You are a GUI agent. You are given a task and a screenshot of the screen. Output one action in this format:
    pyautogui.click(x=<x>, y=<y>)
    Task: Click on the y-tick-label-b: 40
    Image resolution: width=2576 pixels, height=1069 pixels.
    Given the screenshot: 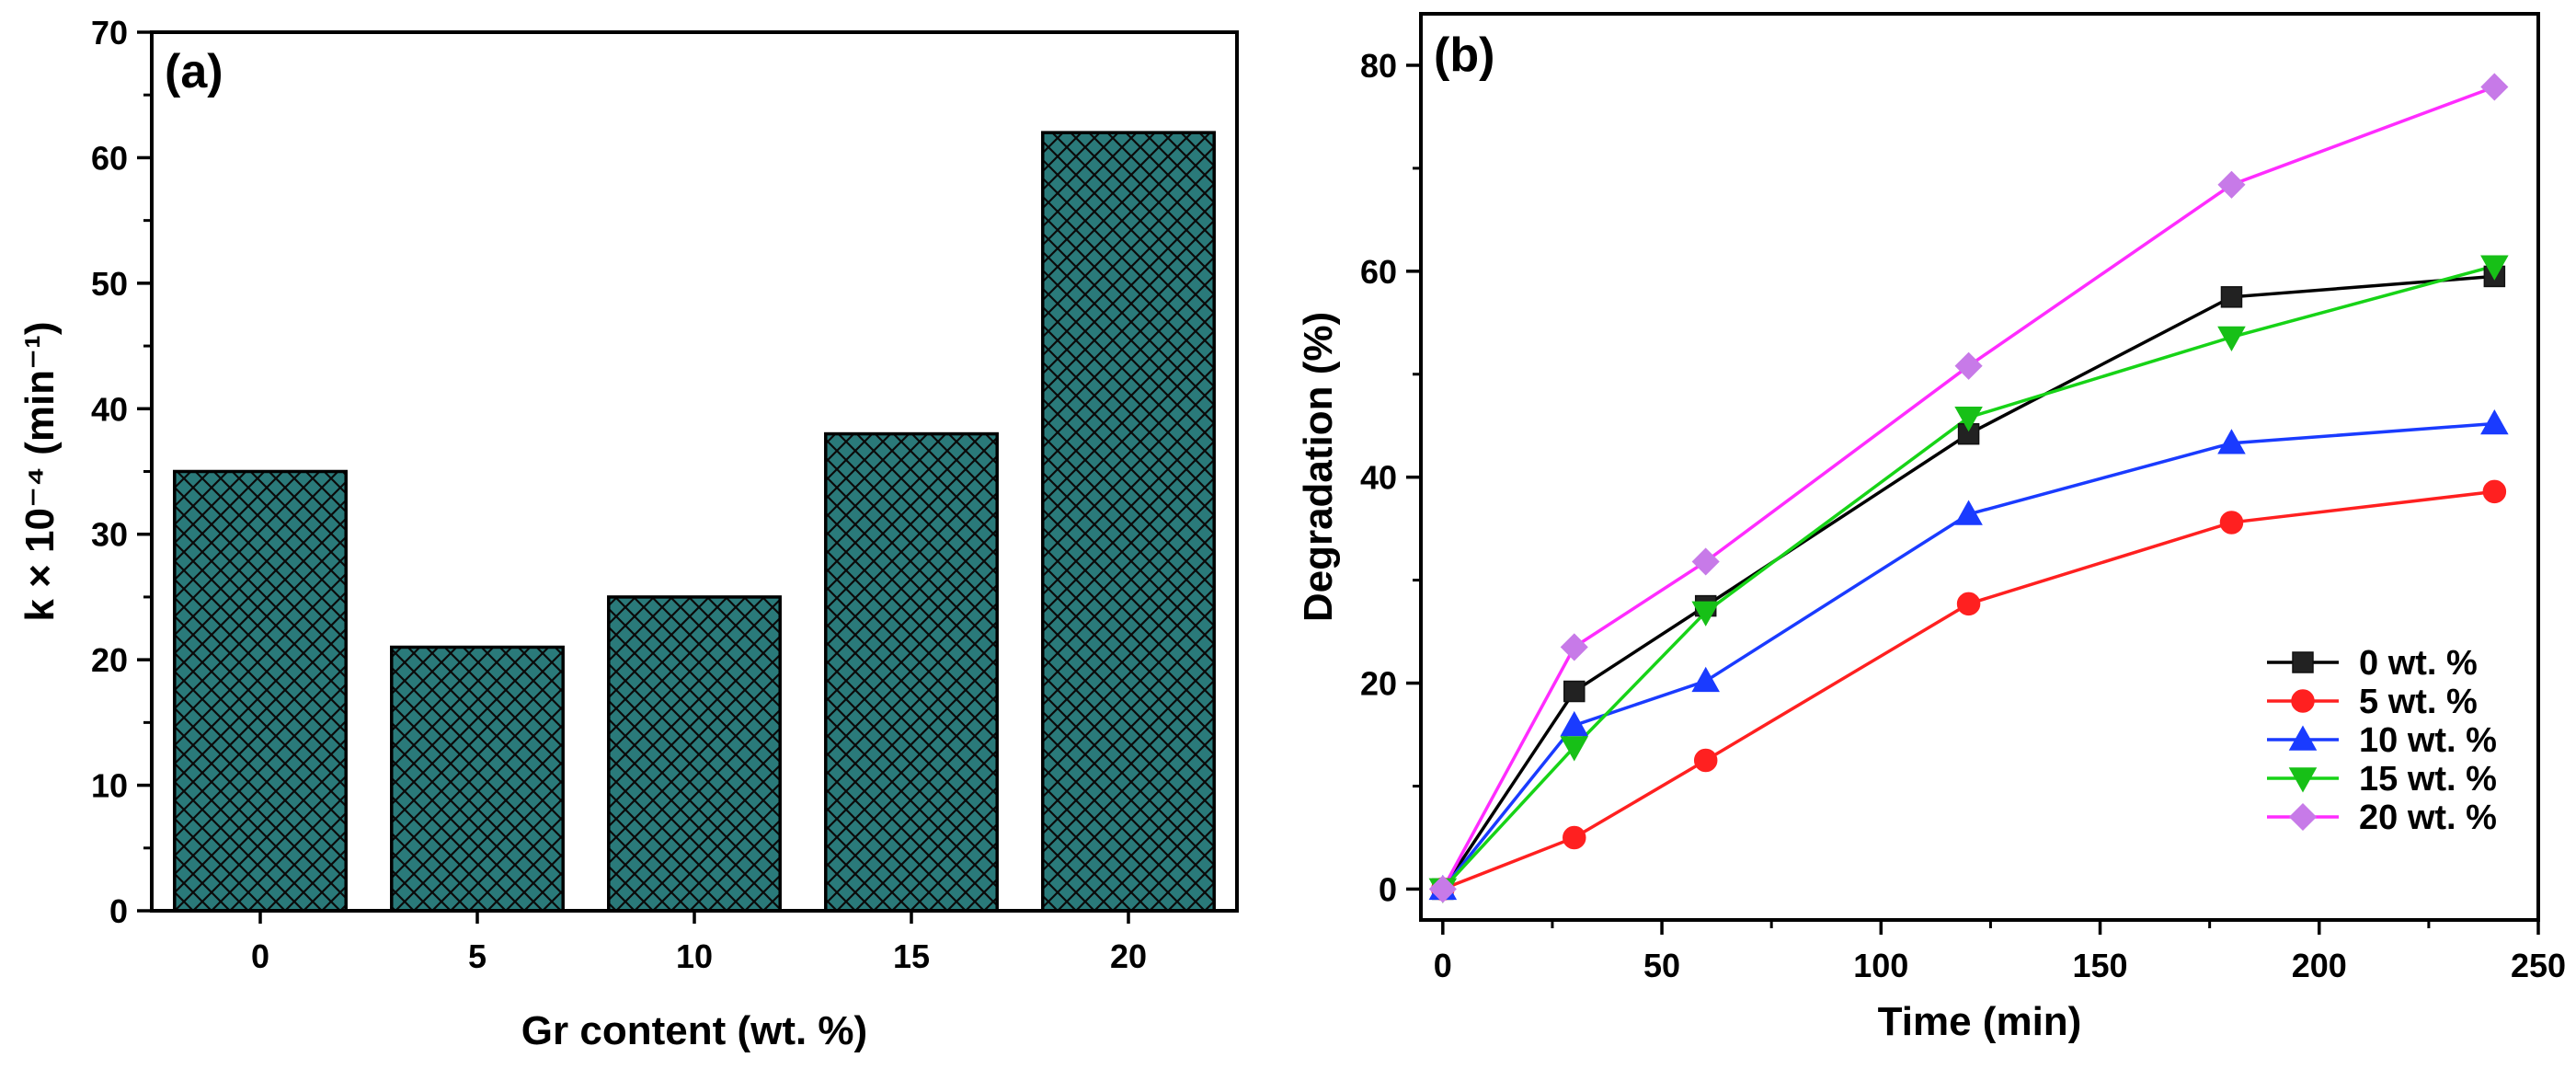 What is the action you would take?
    pyautogui.click(x=1378, y=478)
    